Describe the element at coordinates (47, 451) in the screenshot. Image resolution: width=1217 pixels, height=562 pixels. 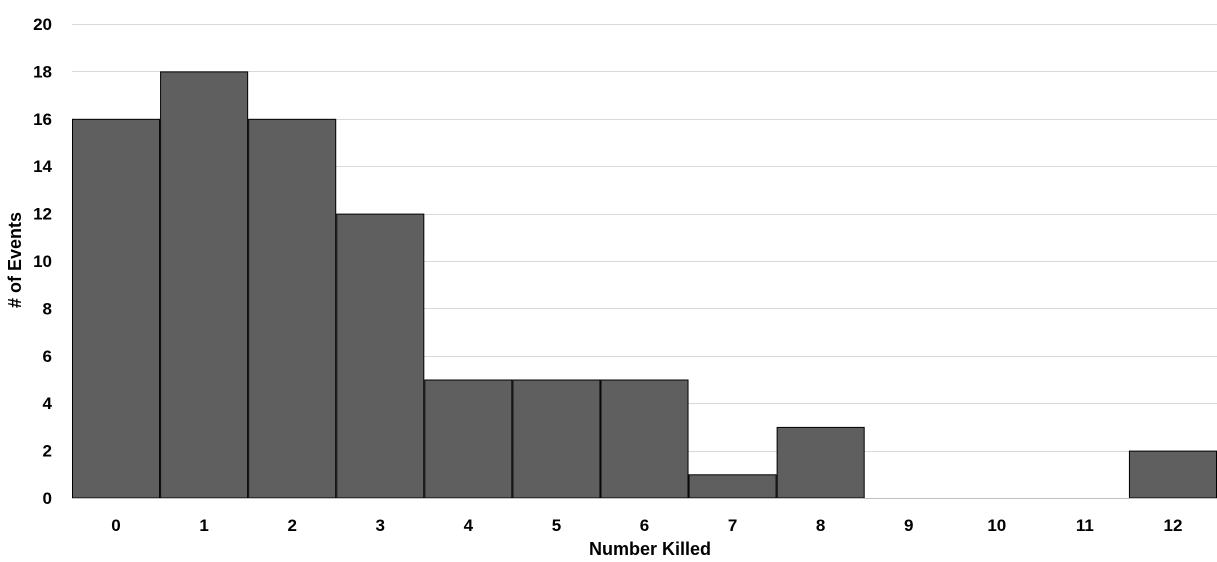
I see `y-tick-label: 2` at that location.